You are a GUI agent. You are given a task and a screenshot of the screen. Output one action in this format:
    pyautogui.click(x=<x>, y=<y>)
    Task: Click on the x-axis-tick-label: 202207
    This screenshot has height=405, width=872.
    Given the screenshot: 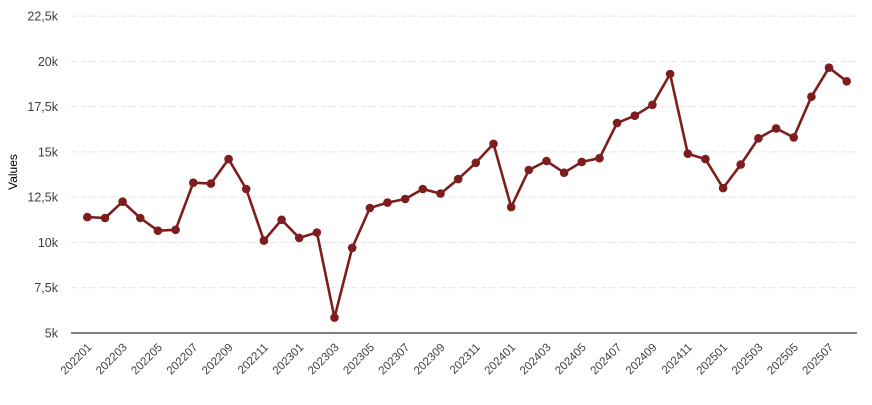 What is the action you would take?
    pyautogui.click(x=183, y=360)
    